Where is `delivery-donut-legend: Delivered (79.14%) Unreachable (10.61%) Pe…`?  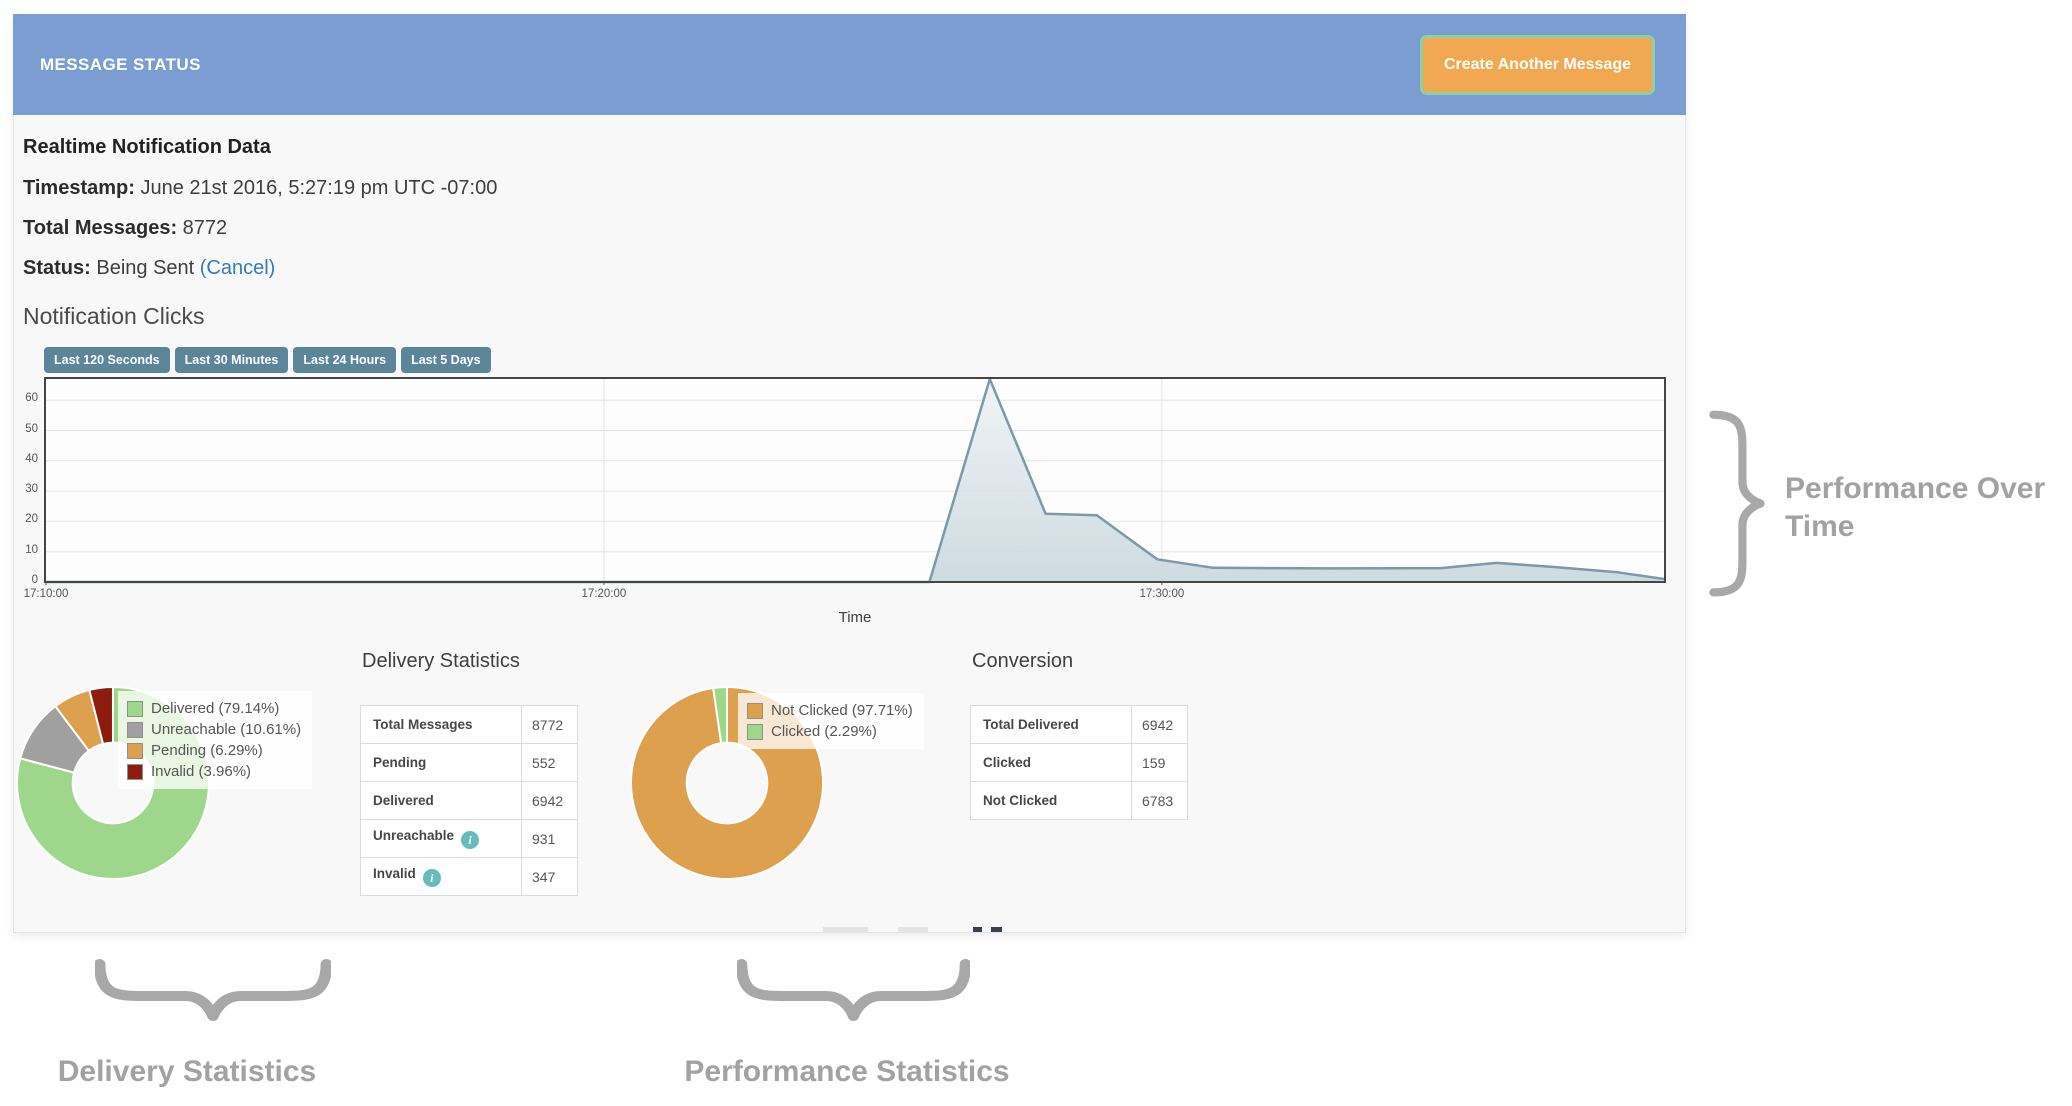
delivery-donut-legend: Delivered (79.14%) Unreachable (10.61%) Pe… is located at coordinates (215, 740).